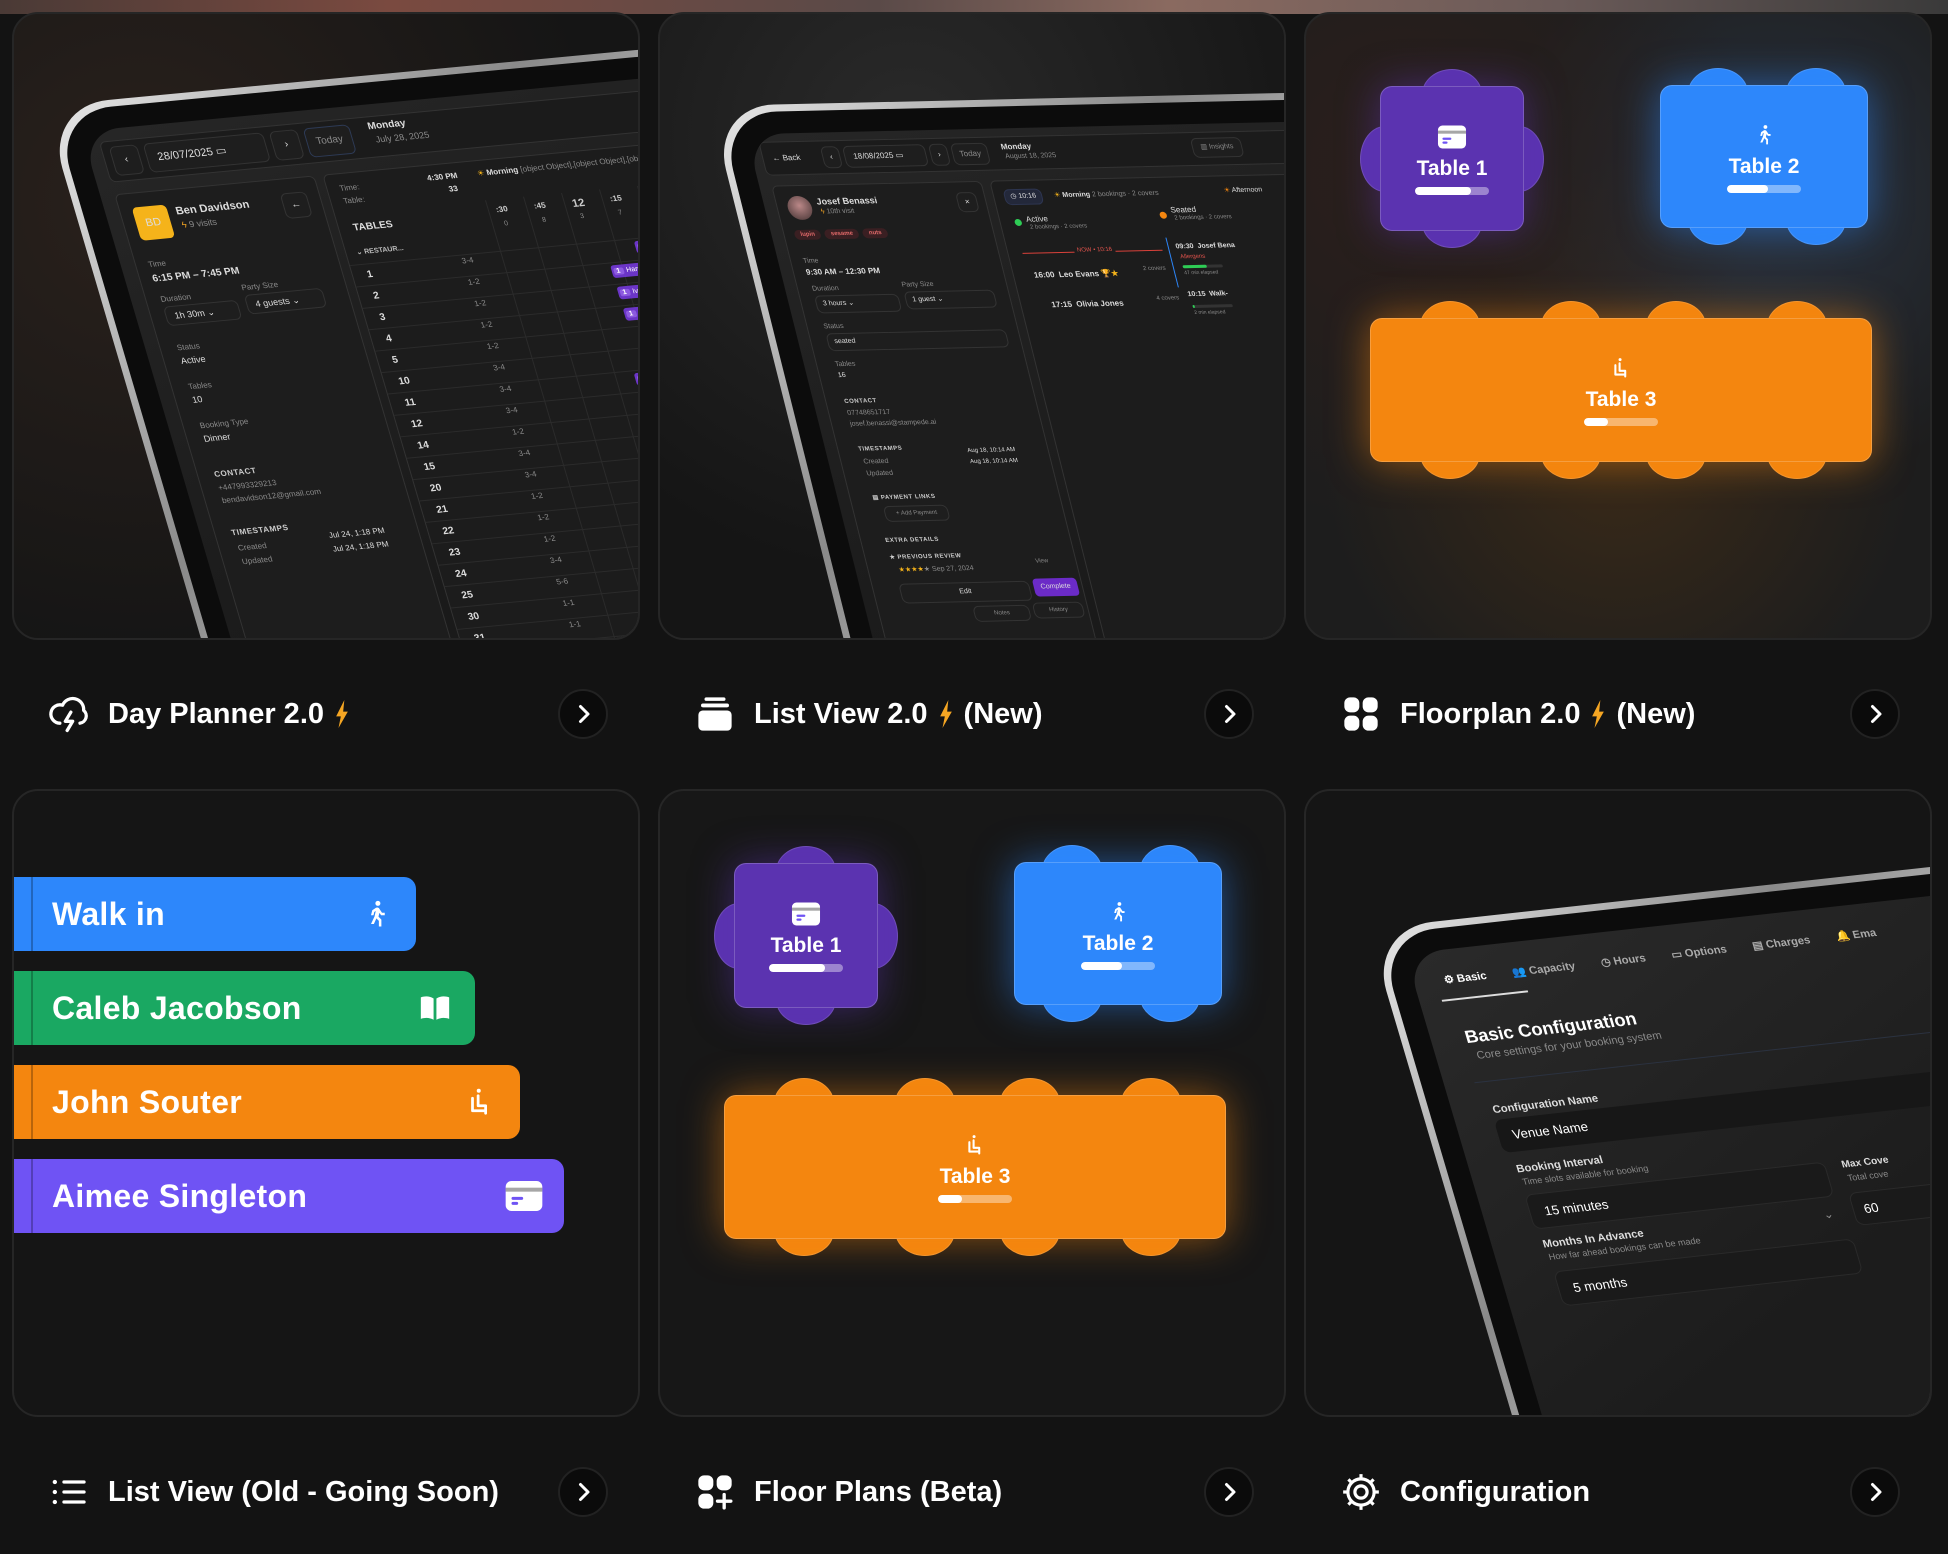 This screenshot has width=1948, height=1554. What do you see at coordinates (885, 156) in the screenshot?
I see `date-field: 18/08/2025 ▭` at bounding box center [885, 156].